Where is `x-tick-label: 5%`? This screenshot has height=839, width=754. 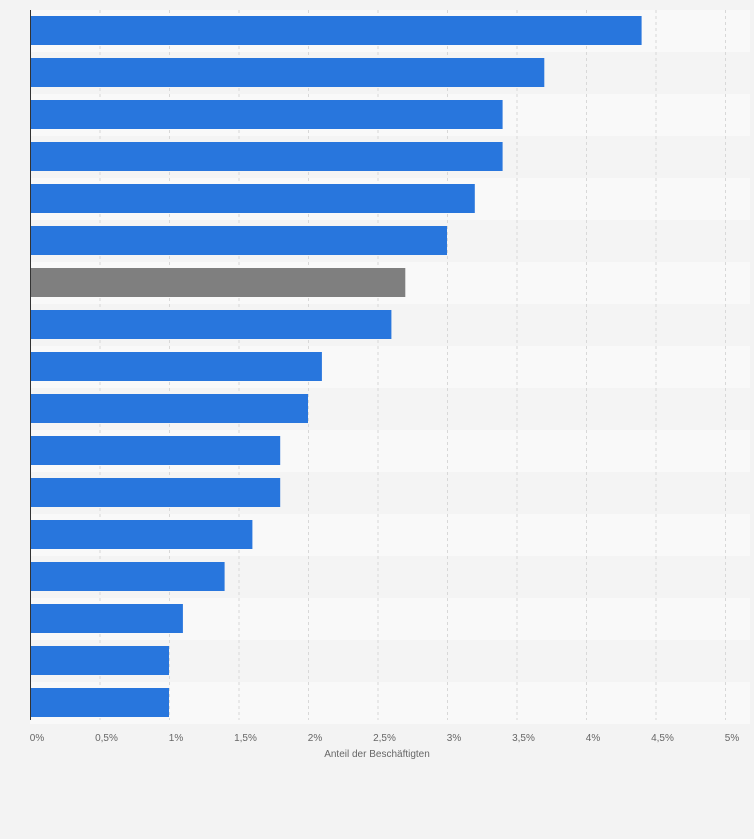 x-tick-label: 5% is located at coordinates (732, 738).